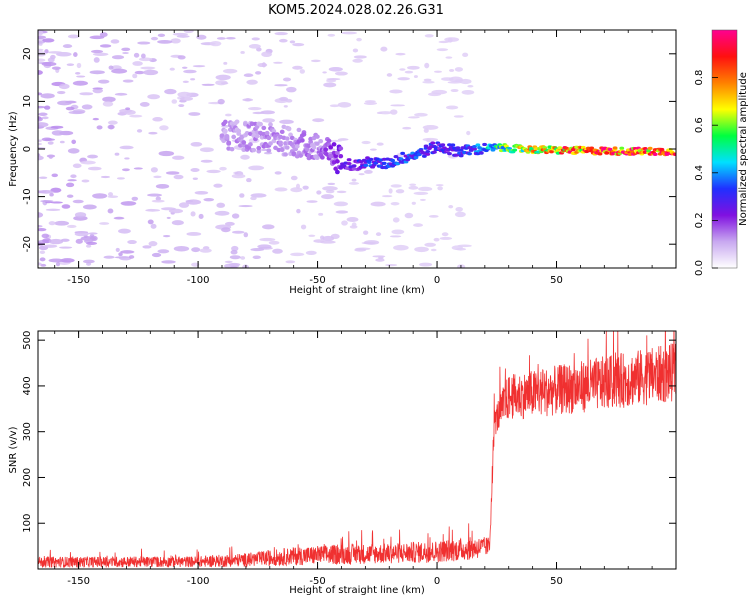 The height and width of the screenshot is (600, 750). I want to click on spectrogram-ridge, so click(447, 147).